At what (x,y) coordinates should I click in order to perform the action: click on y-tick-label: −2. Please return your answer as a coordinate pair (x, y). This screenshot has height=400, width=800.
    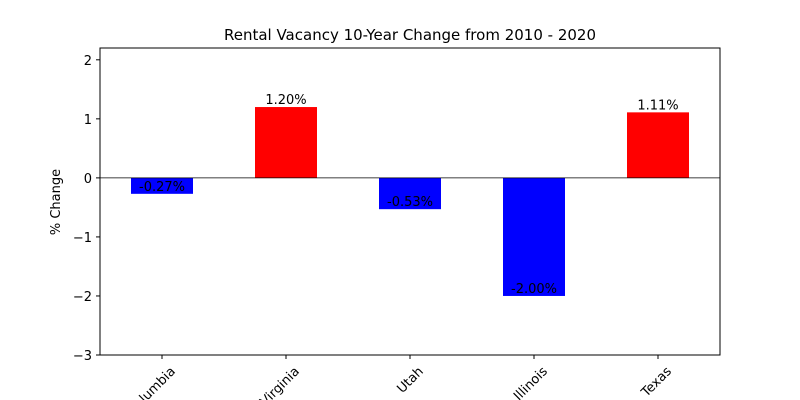
    Looking at the image, I should click on (82, 297).